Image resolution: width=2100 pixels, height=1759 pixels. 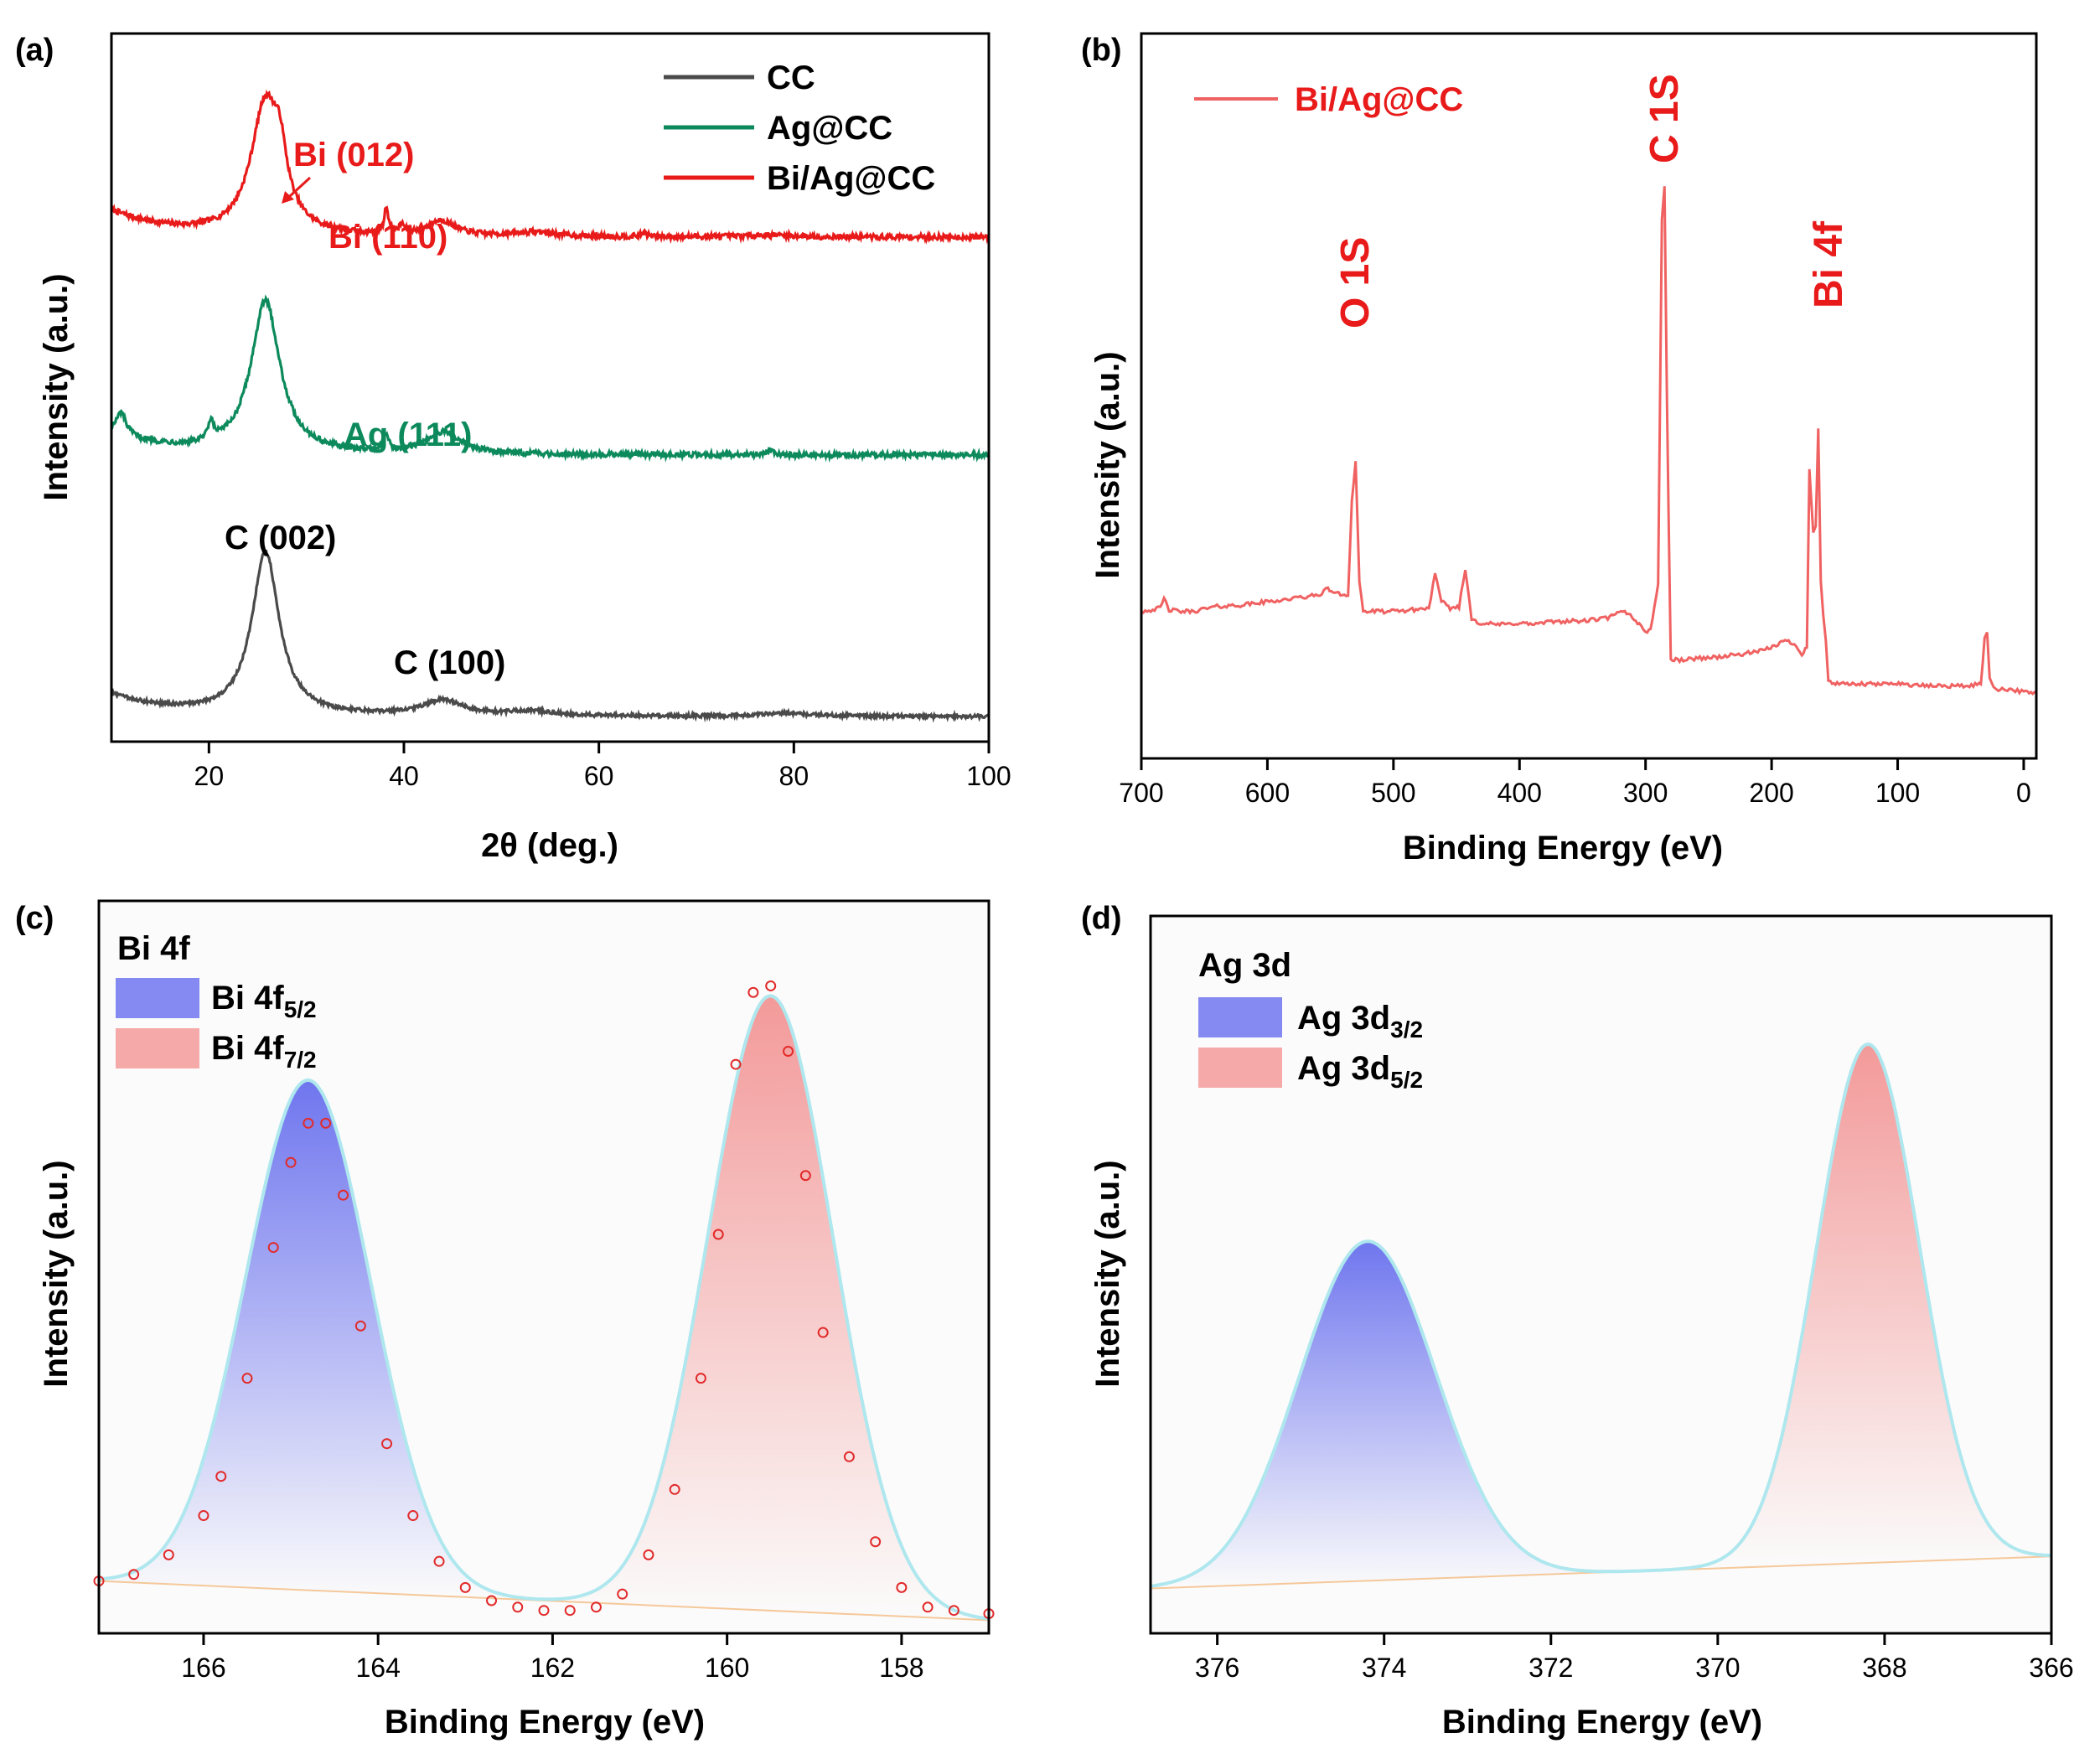 What do you see at coordinates (158, 998) in the screenshot?
I see `legend-swatch-bi4f52` at bounding box center [158, 998].